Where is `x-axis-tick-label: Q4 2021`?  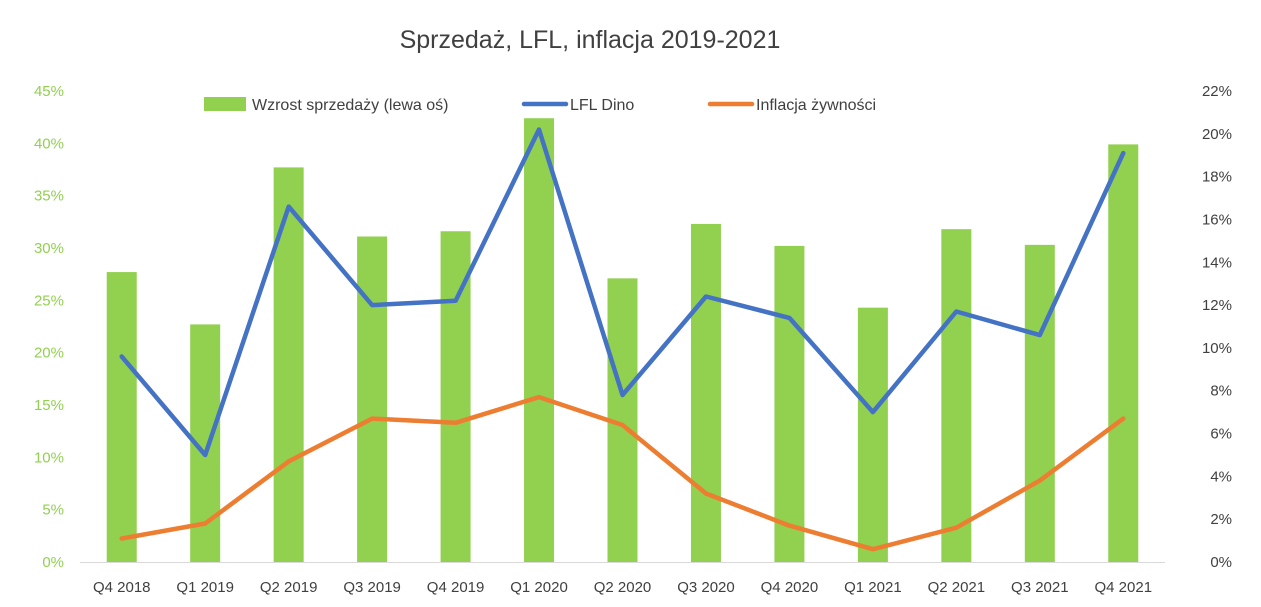 x-axis-tick-label: Q4 2021 is located at coordinates (1123, 587).